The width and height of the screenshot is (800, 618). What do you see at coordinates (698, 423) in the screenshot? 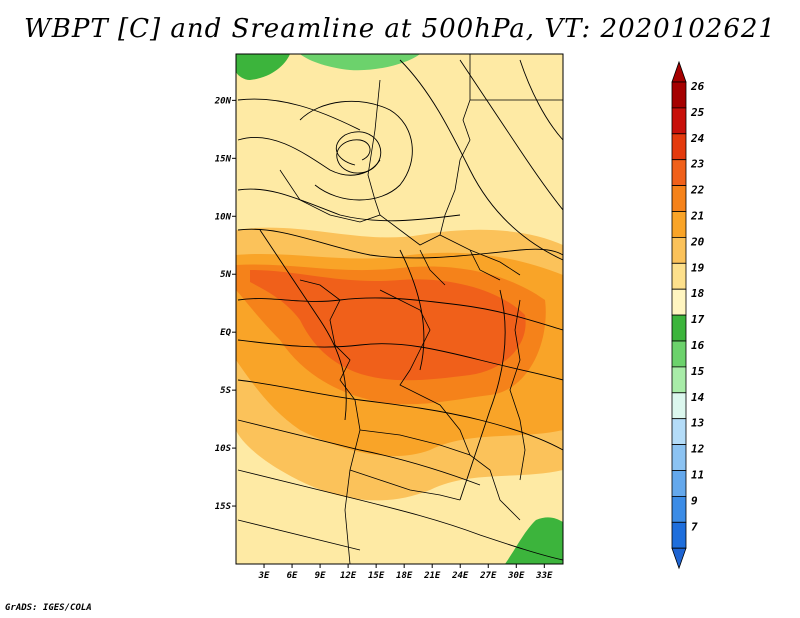
I see `colorbar-label: 13` at bounding box center [698, 423].